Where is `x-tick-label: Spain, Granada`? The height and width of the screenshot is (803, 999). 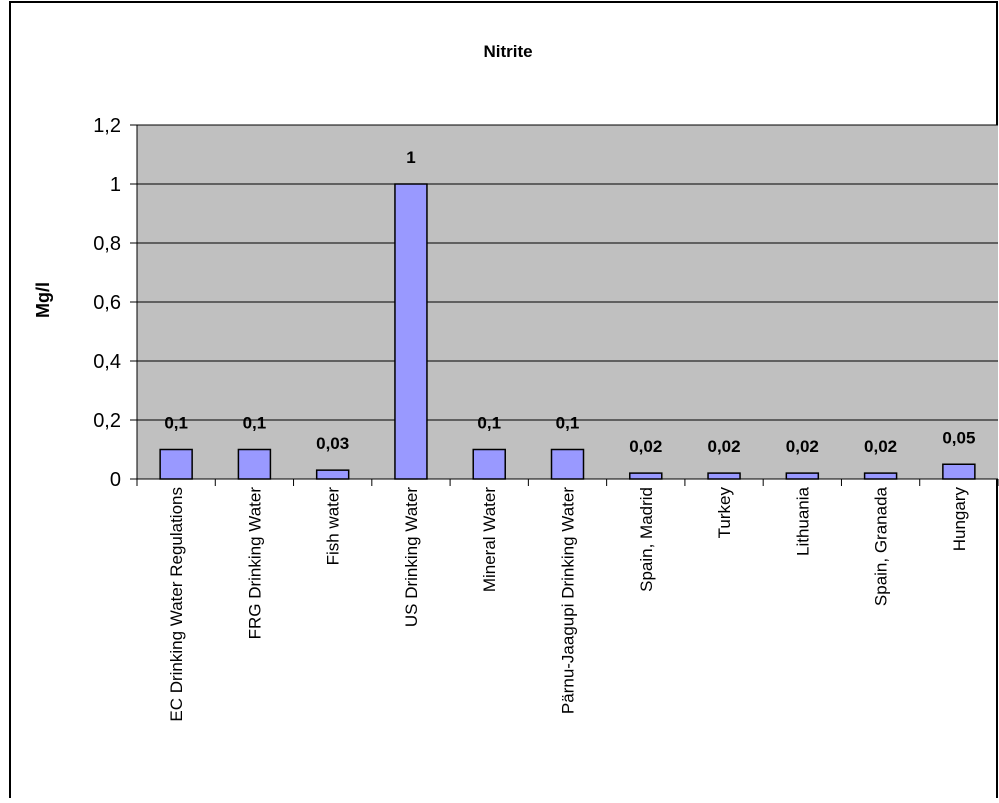 x-tick-label: Spain, Granada is located at coordinates (881, 546).